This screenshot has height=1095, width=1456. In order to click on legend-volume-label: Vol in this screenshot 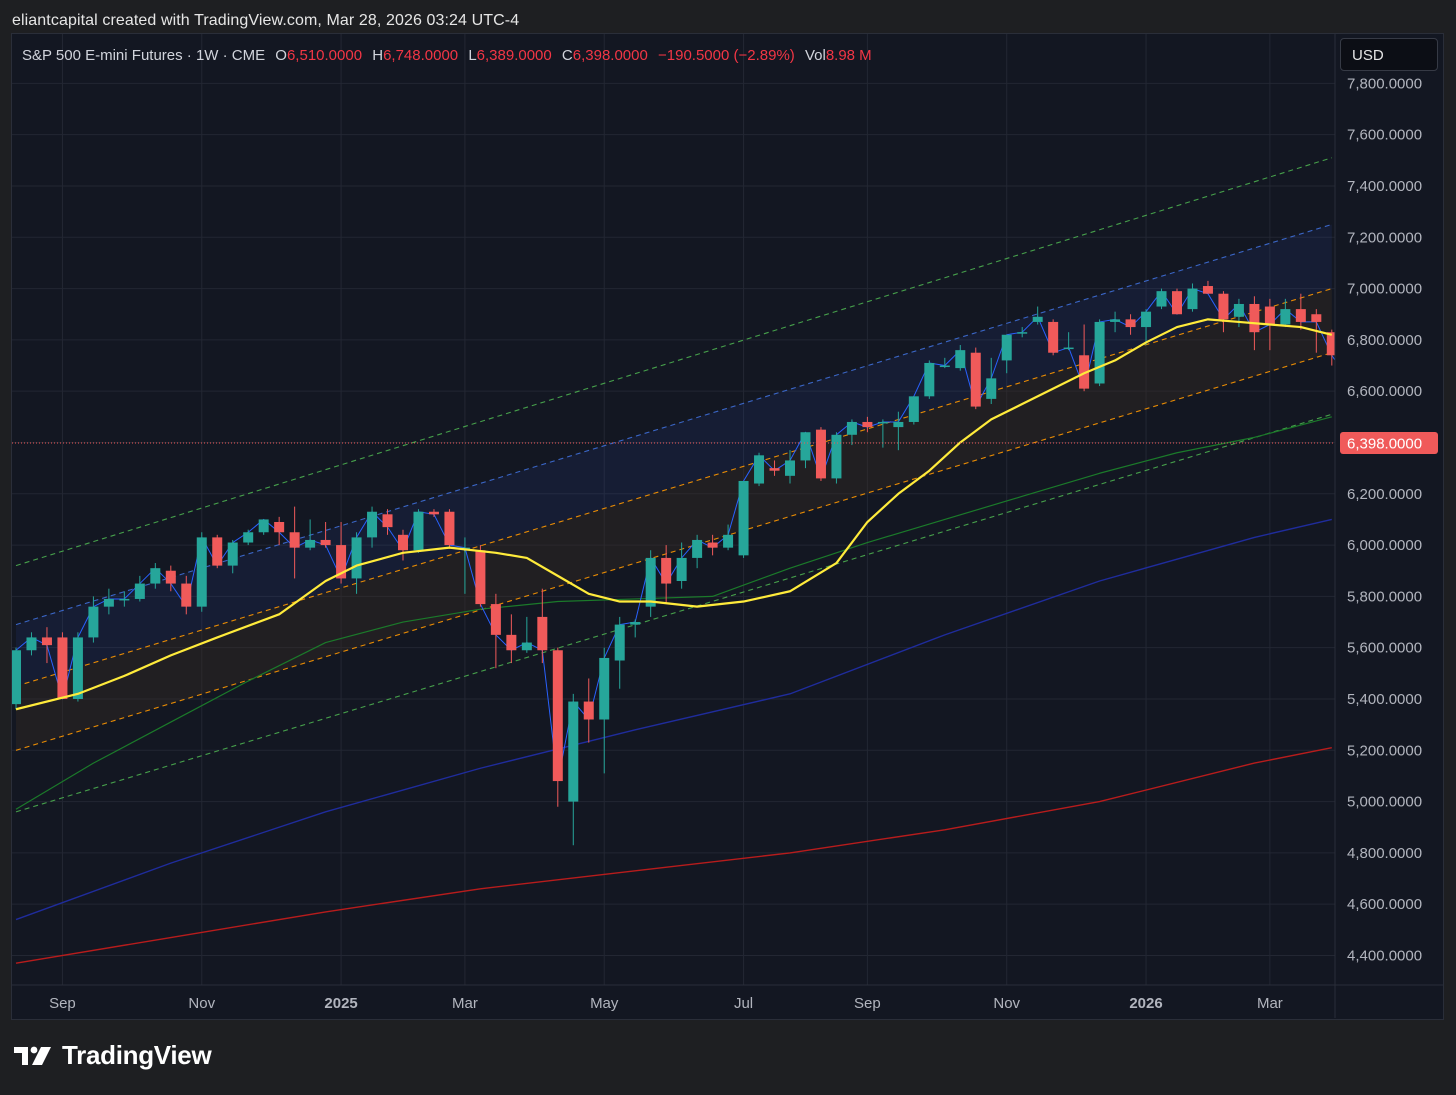, I will do `click(815, 55)`.